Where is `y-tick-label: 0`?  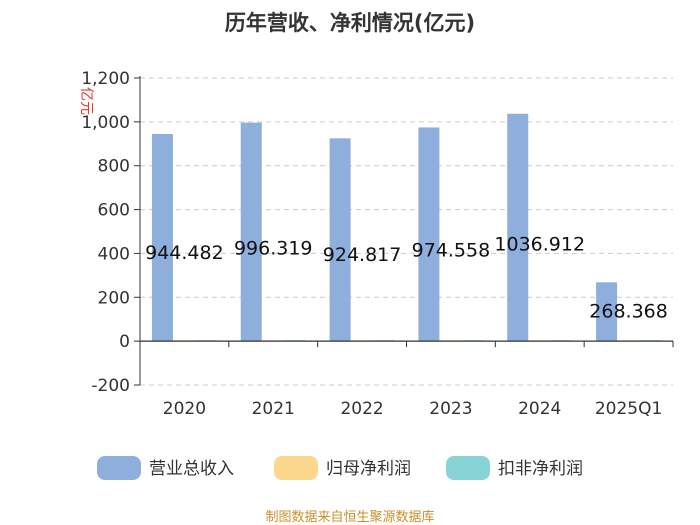 y-tick-label: 0 is located at coordinates (124, 342).